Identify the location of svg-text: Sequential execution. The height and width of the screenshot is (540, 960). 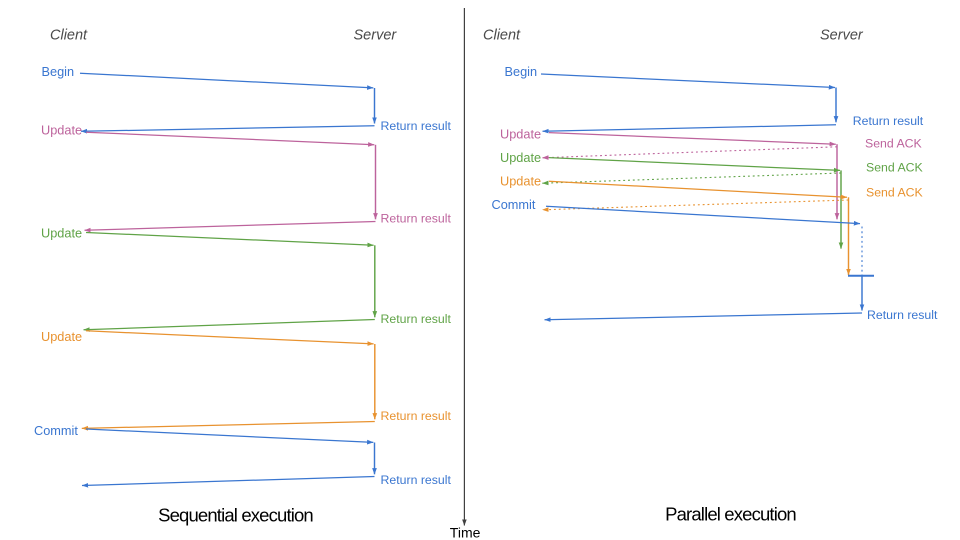
(235, 514).